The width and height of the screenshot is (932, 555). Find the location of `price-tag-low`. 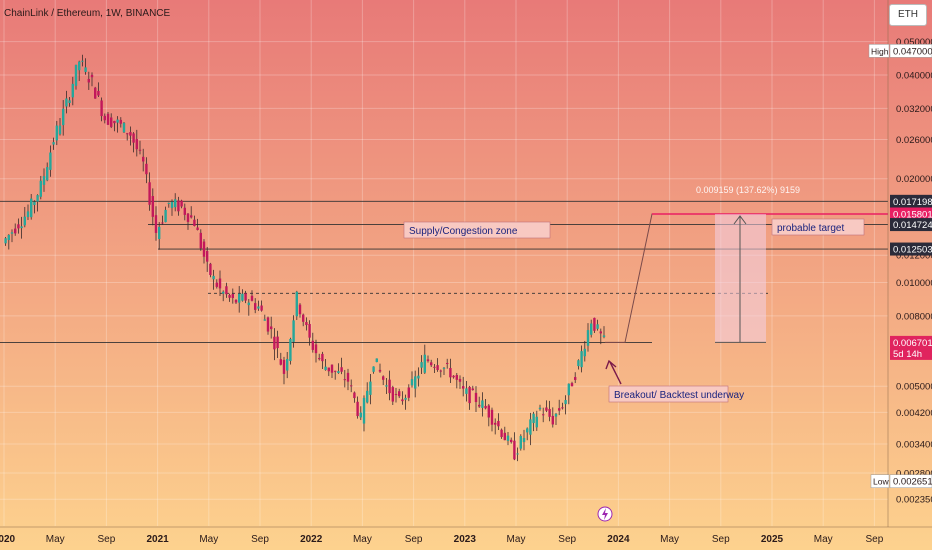

price-tag-low is located at coordinates (910, 481).